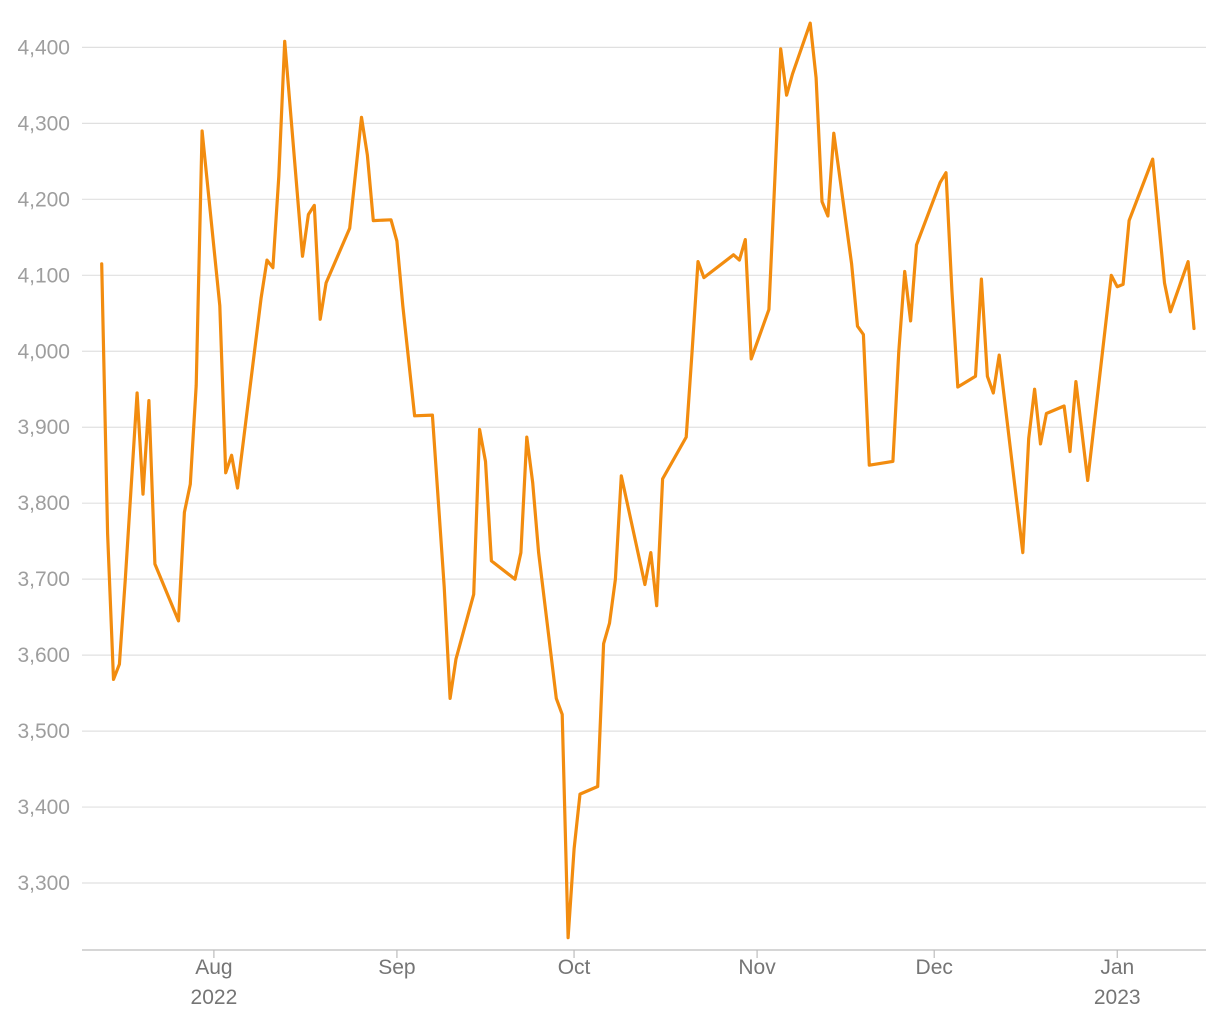 The height and width of the screenshot is (1020, 1220). I want to click on x-tick-year-label: 2023, so click(1117, 997).